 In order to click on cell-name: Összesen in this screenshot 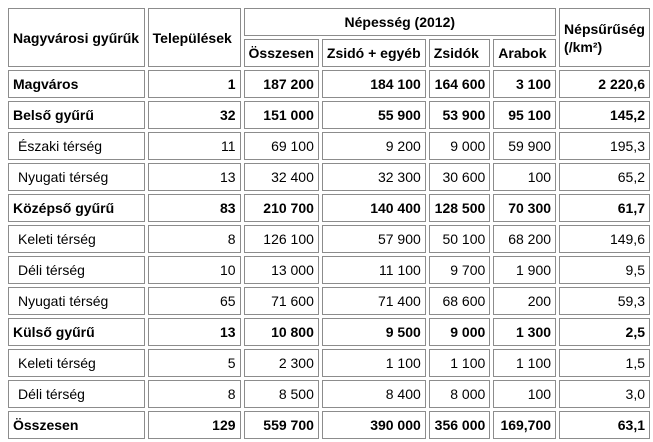, I will do `click(76, 425)`.